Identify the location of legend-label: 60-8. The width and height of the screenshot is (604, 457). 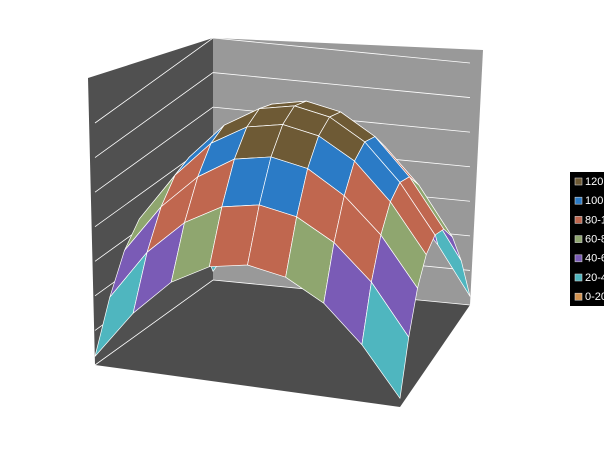
(594, 240).